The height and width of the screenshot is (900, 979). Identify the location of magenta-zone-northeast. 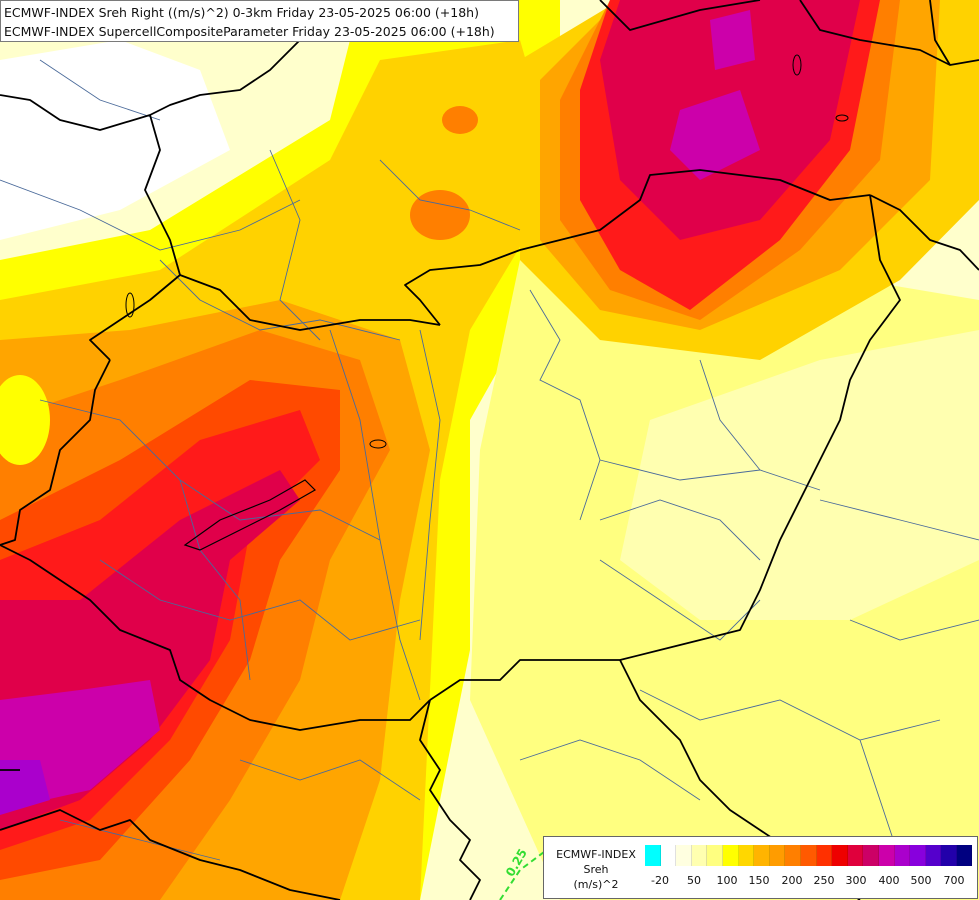
(715, 135).